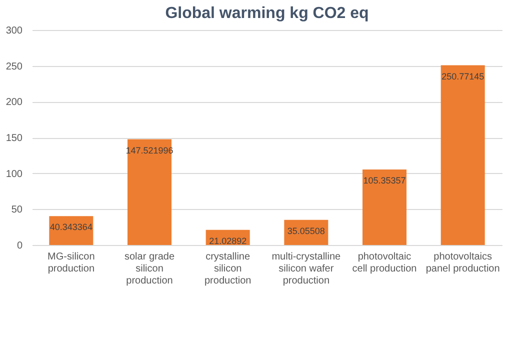  Describe the element at coordinates (14, 31) in the screenshot. I see `y-tick-label: 300` at that location.